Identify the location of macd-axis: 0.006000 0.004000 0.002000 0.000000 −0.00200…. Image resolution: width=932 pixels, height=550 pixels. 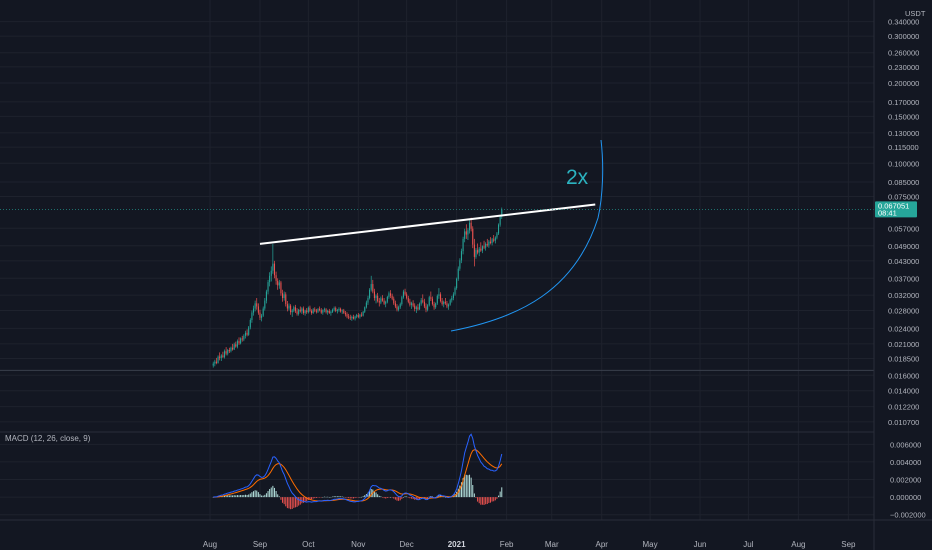
(908, 479).